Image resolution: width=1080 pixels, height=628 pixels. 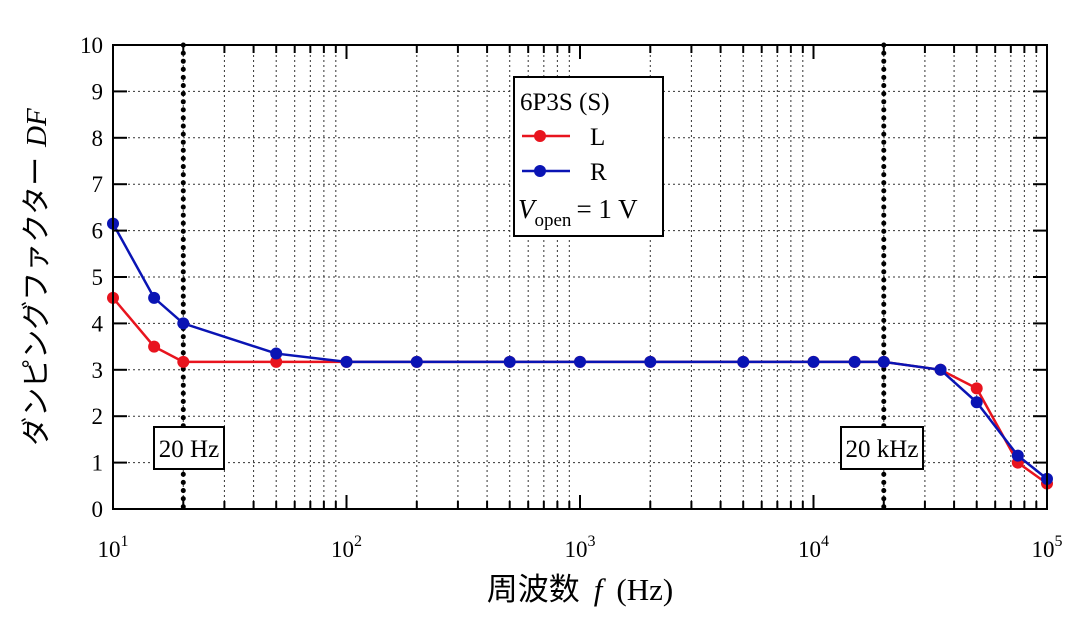 I want to click on y-tick-label: 6, so click(x=98, y=231).